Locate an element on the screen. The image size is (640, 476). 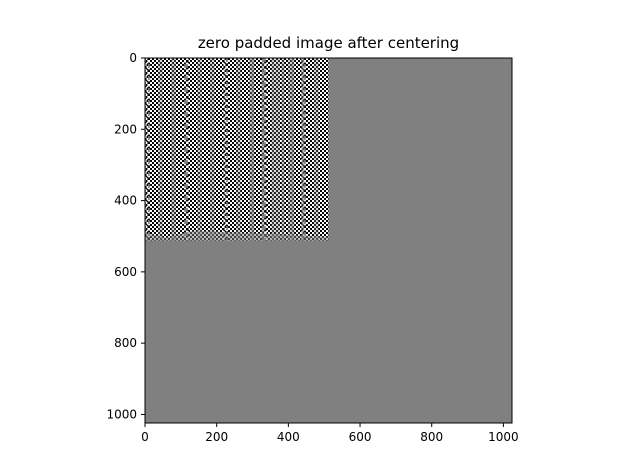
image-content-region is located at coordinates (237, 149).